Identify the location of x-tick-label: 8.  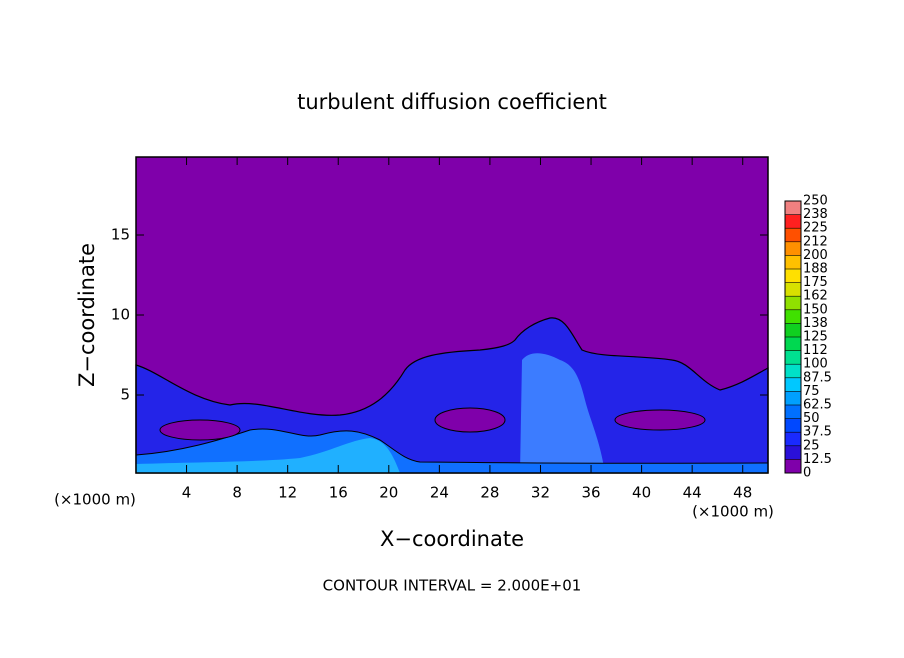
(237, 493).